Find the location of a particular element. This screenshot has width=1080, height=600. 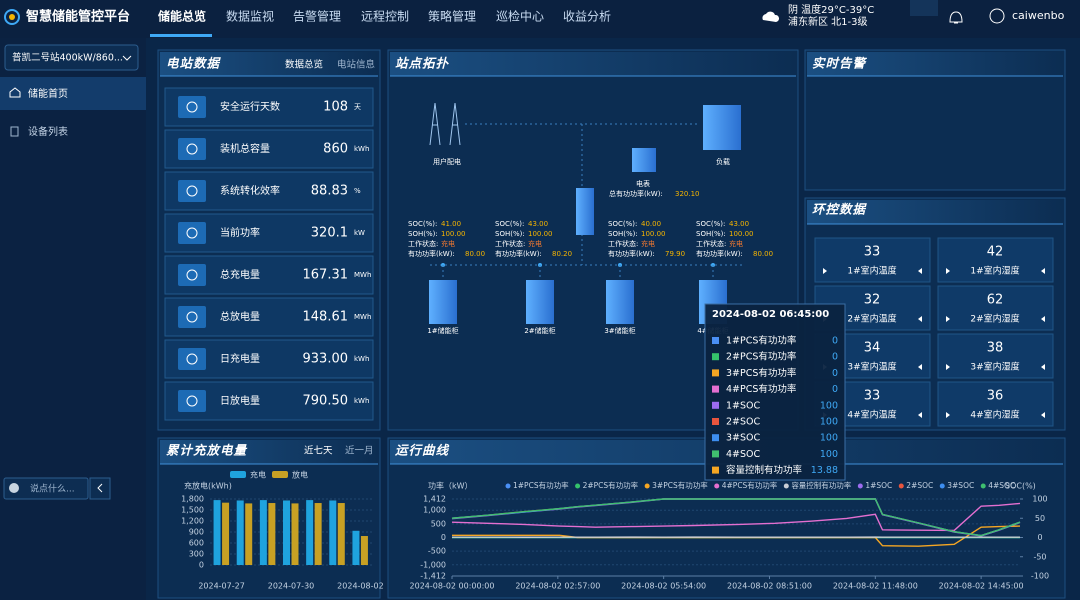

y-tick-label: 600 is located at coordinates (196, 543).